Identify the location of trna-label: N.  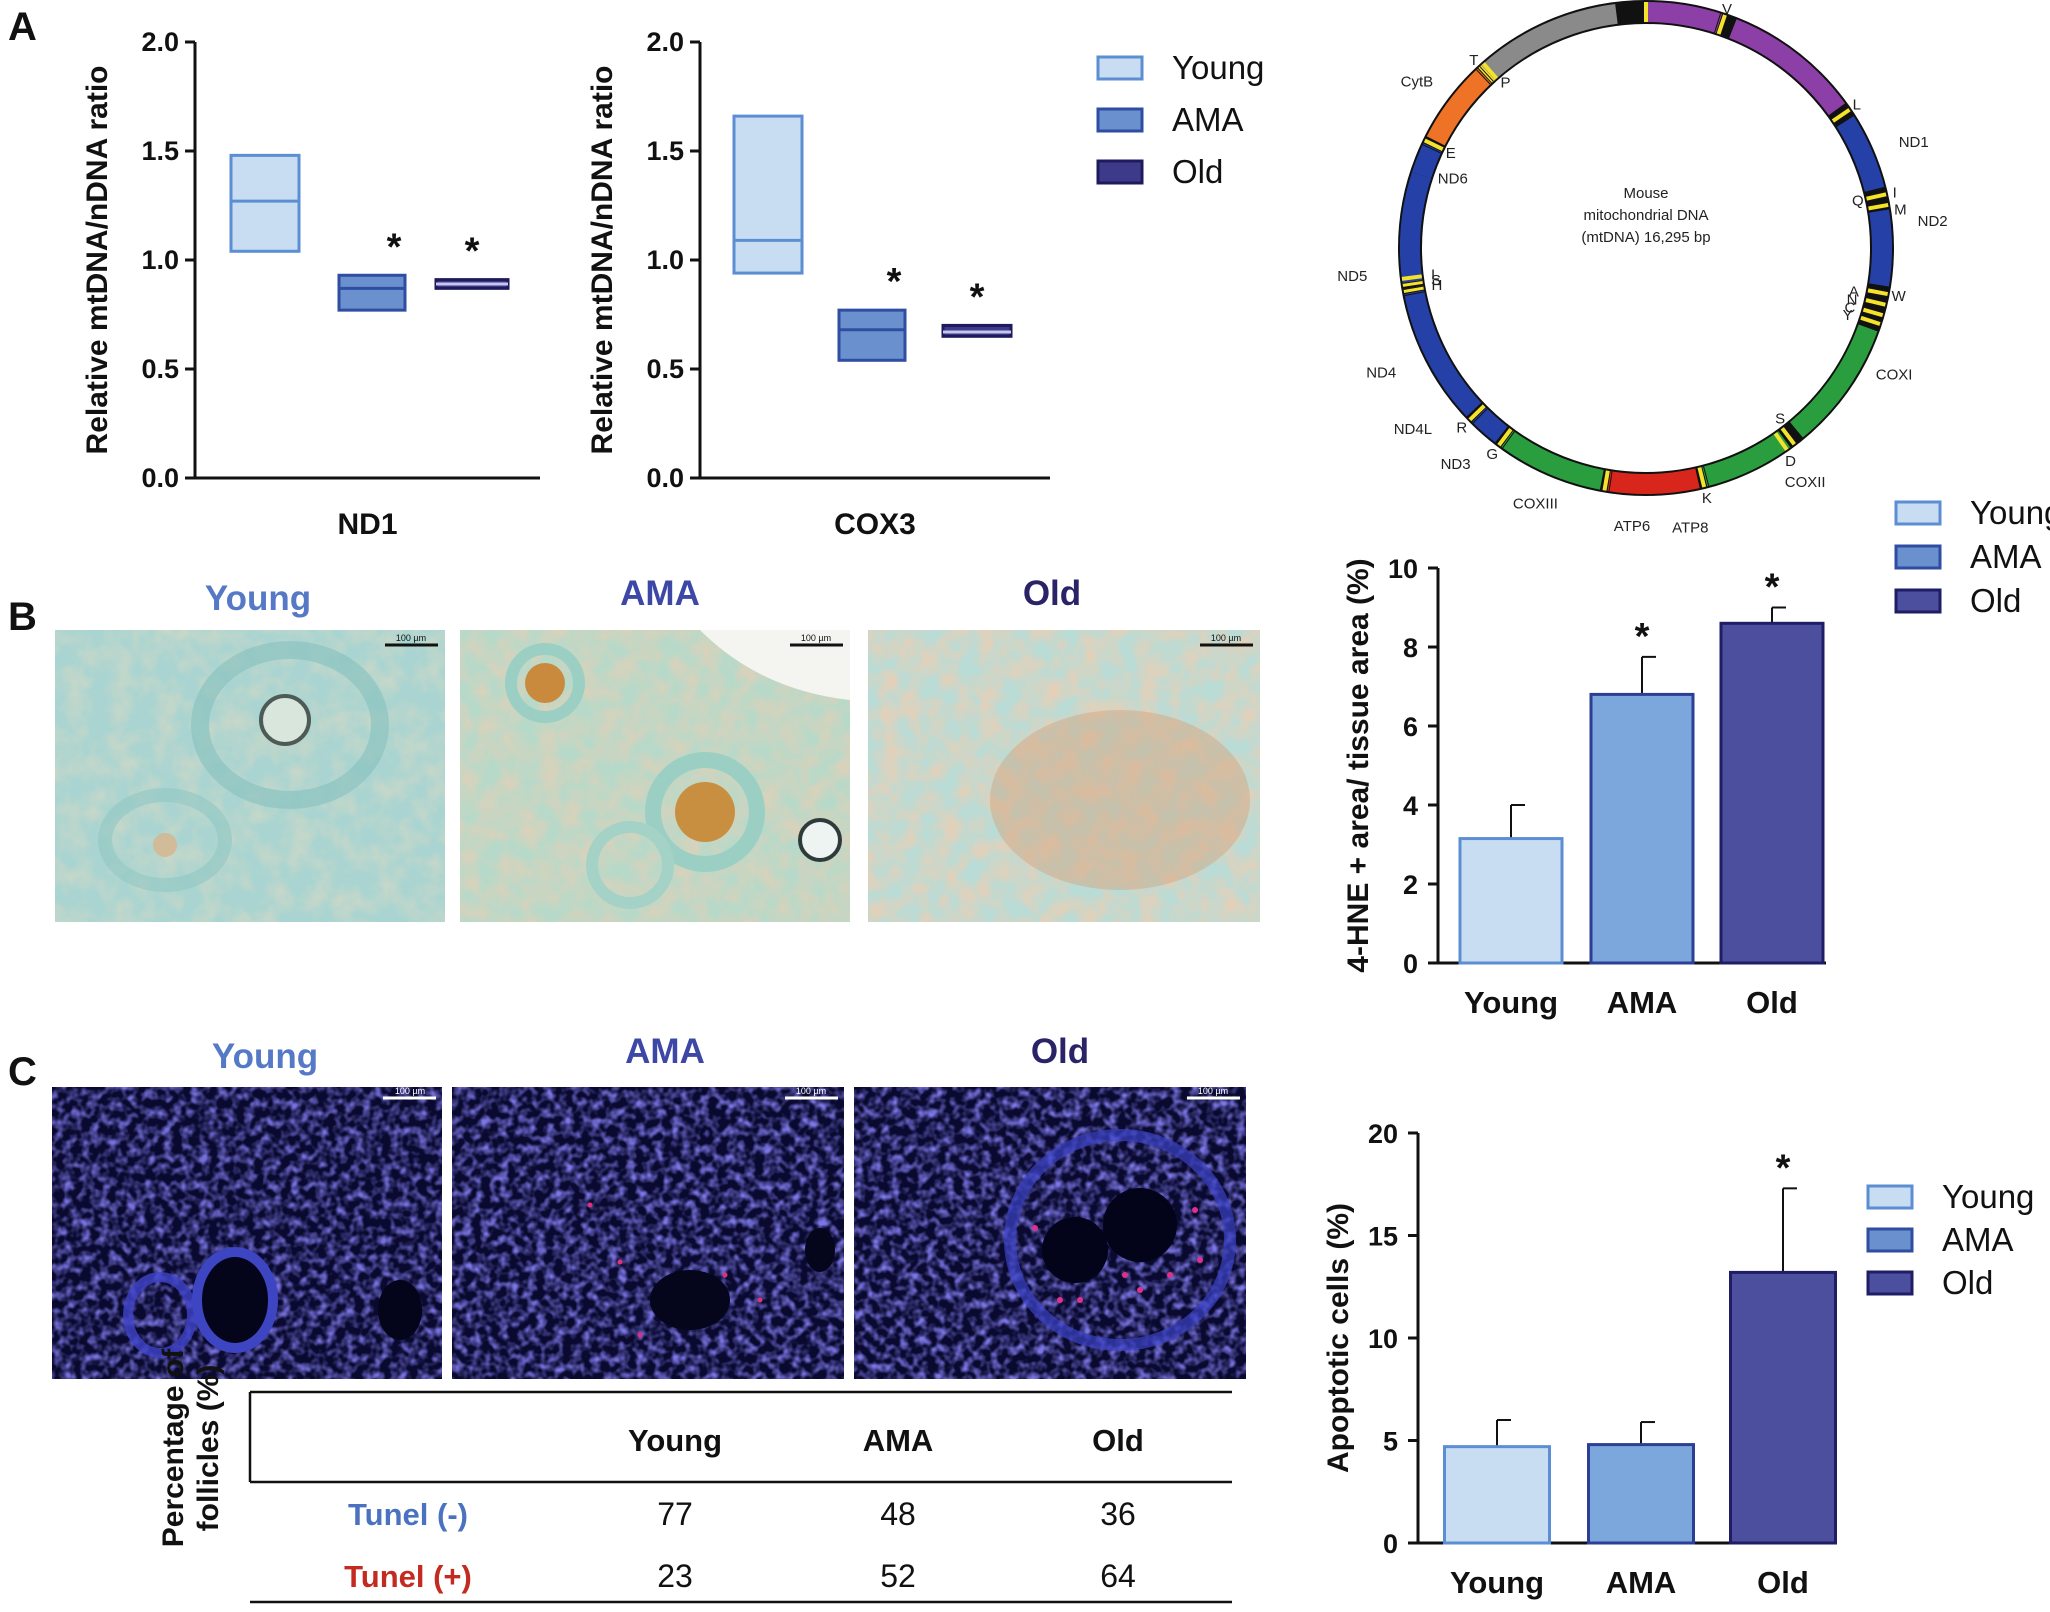
(1852, 300).